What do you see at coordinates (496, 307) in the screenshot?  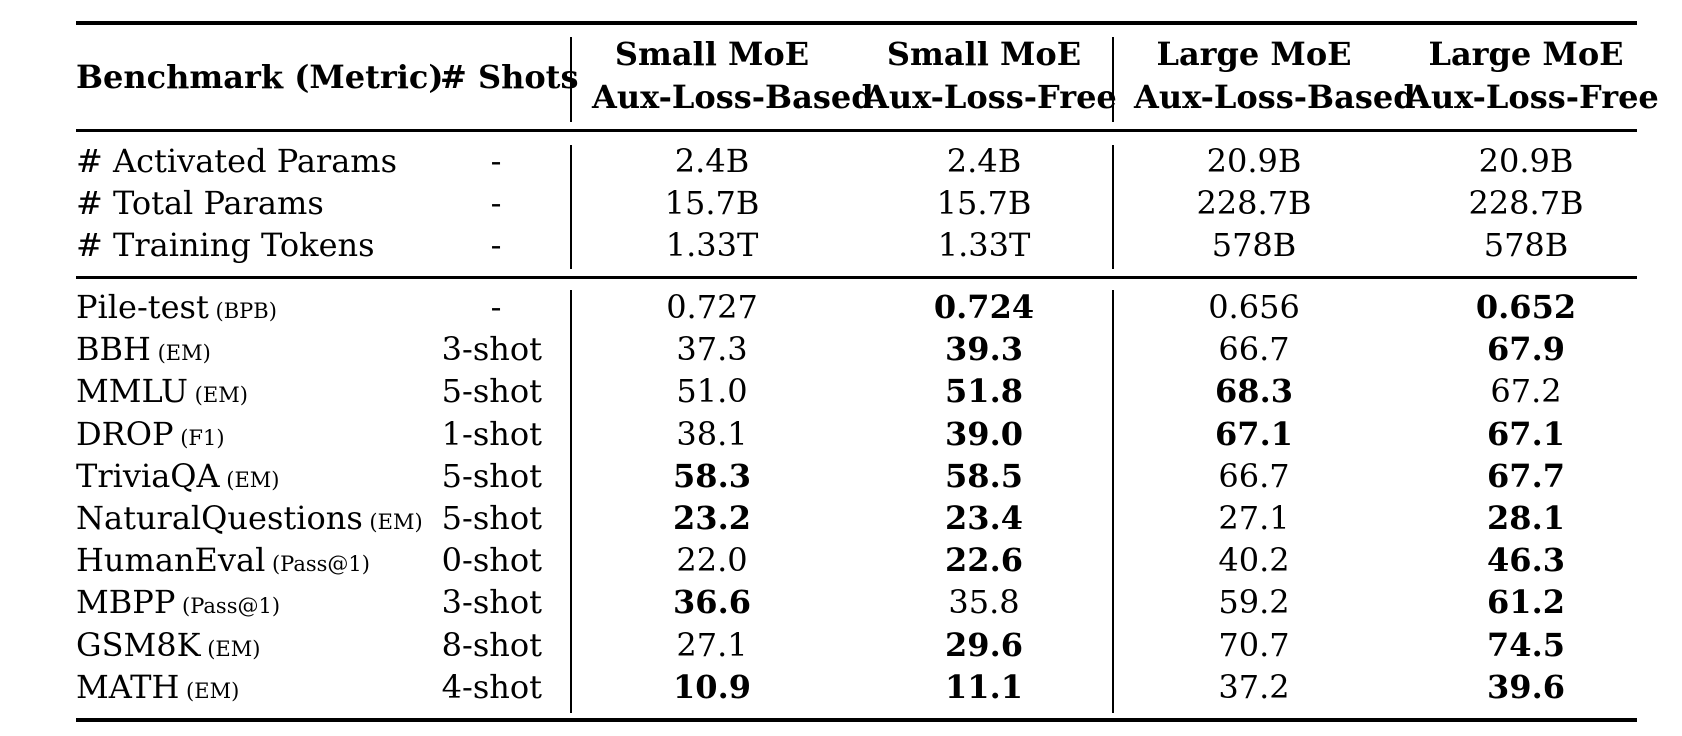 I see `benchmark-shots: -` at bounding box center [496, 307].